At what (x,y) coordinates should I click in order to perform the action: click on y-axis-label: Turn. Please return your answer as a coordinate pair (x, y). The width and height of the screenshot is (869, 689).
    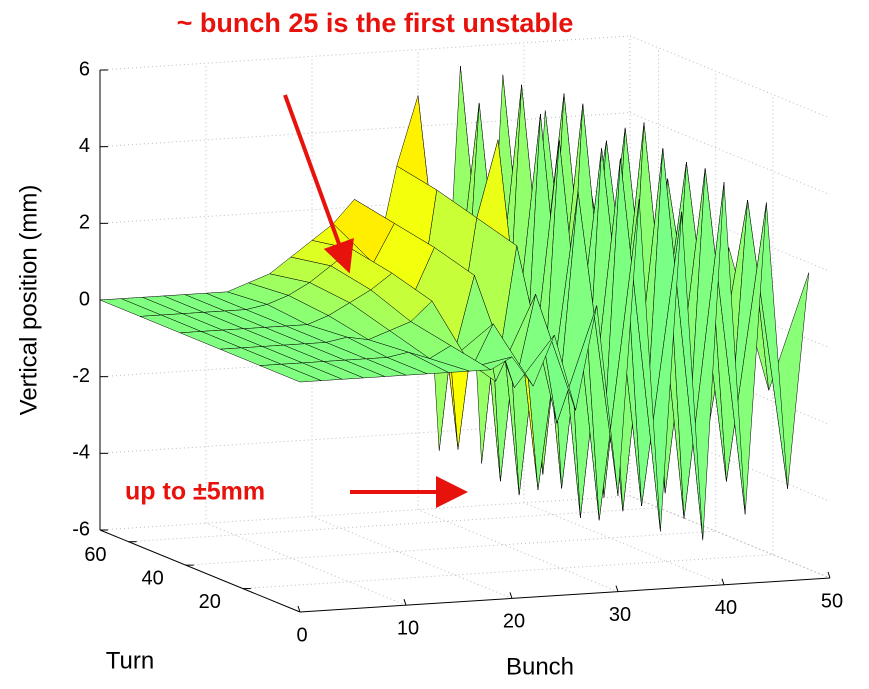
    Looking at the image, I should click on (130, 660).